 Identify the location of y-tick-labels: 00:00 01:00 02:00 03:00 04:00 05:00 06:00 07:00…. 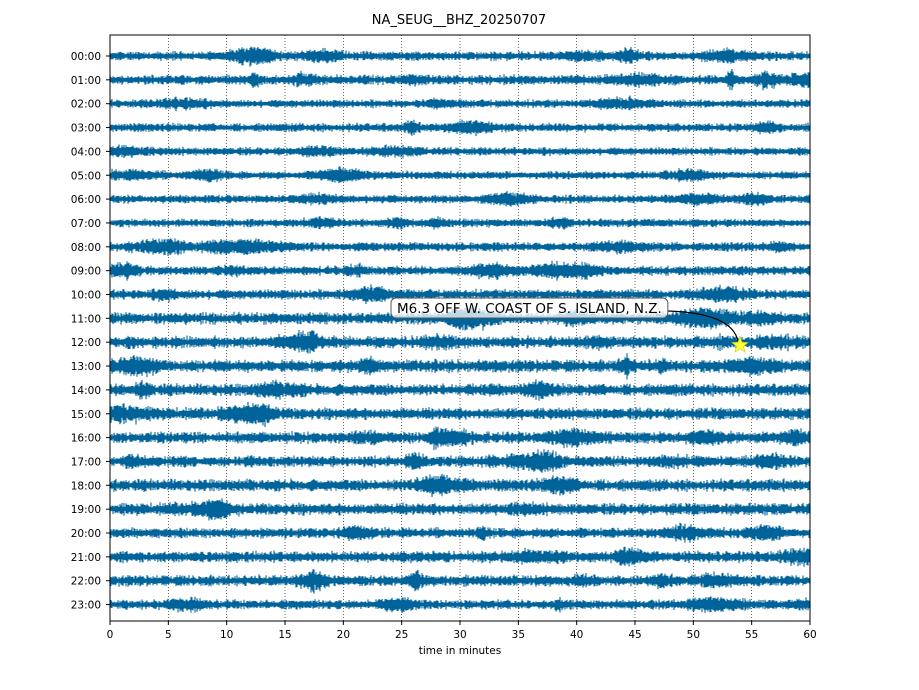
(90, 331).